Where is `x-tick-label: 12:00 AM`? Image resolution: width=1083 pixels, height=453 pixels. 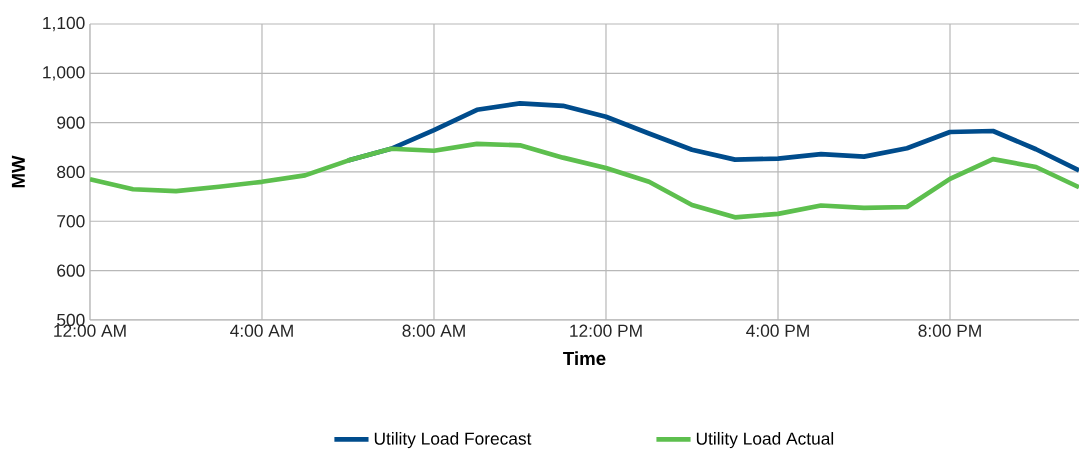 x-tick-label: 12:00 AM is located at coordinates (90, 330).